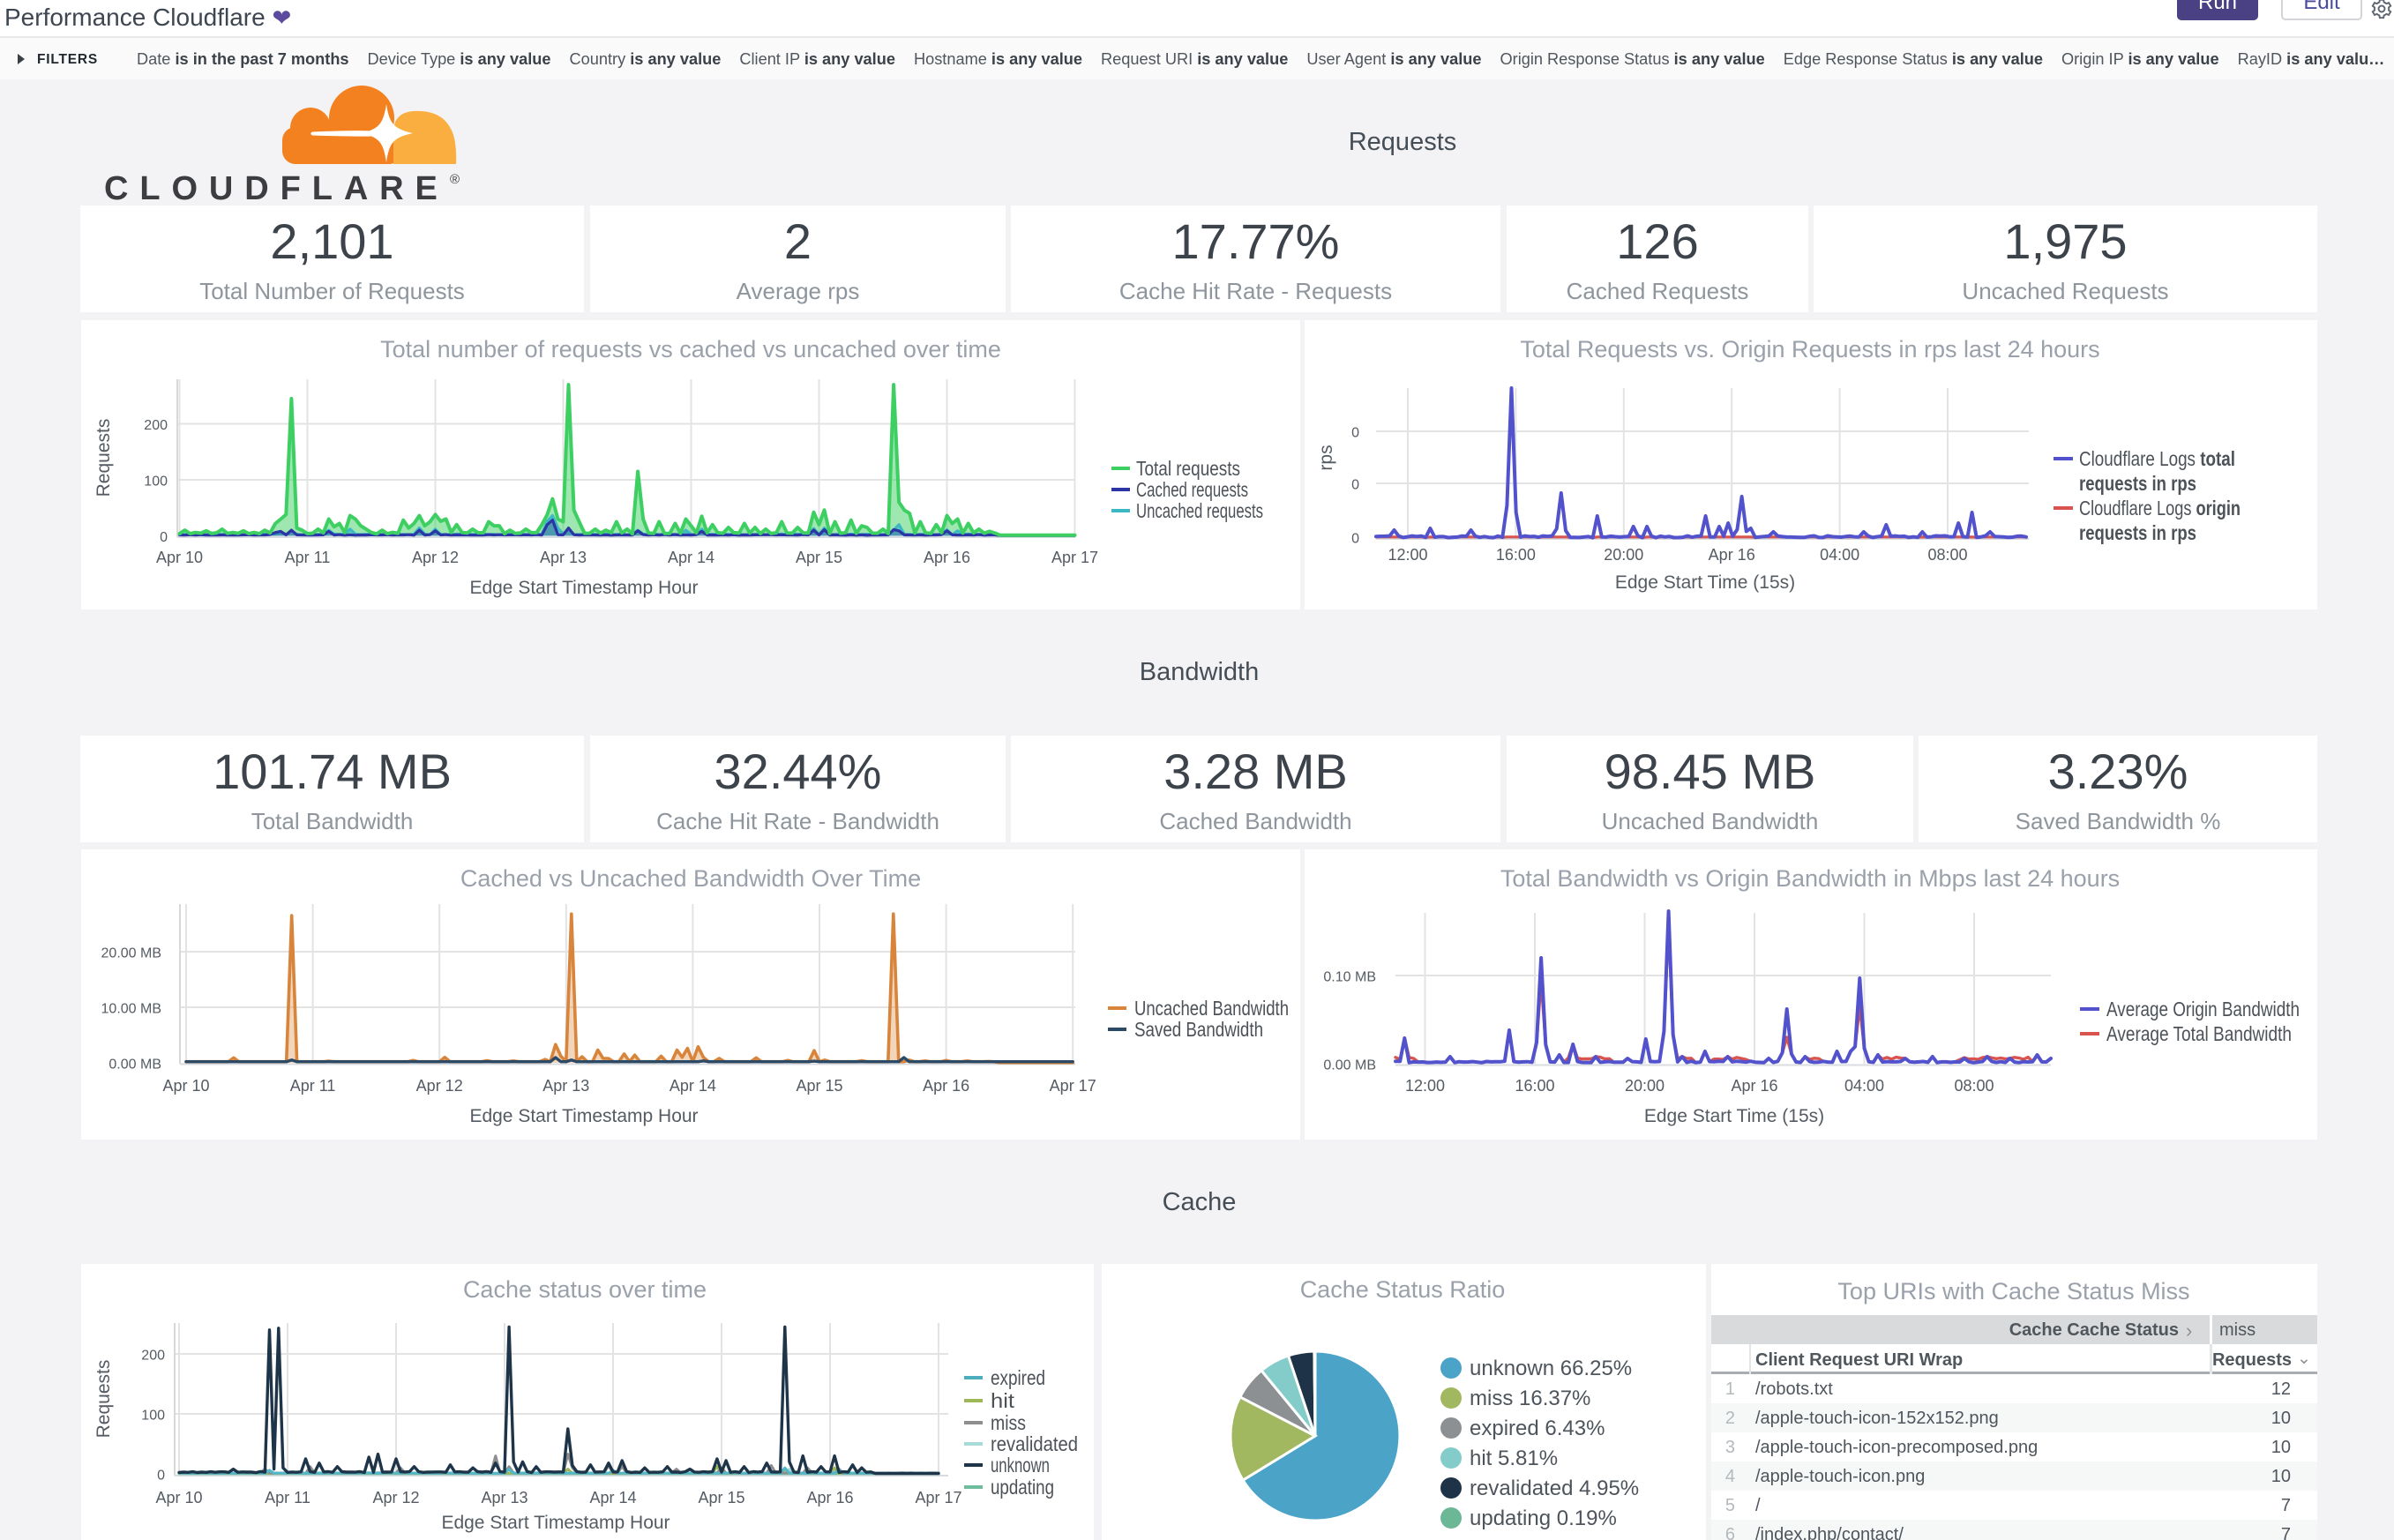 The image size is (2394, 1540). What do you see at coordinates (1022, 1487) in the screenshot?
I see `svg-text: updating` at bounding box center [1022, 1487].